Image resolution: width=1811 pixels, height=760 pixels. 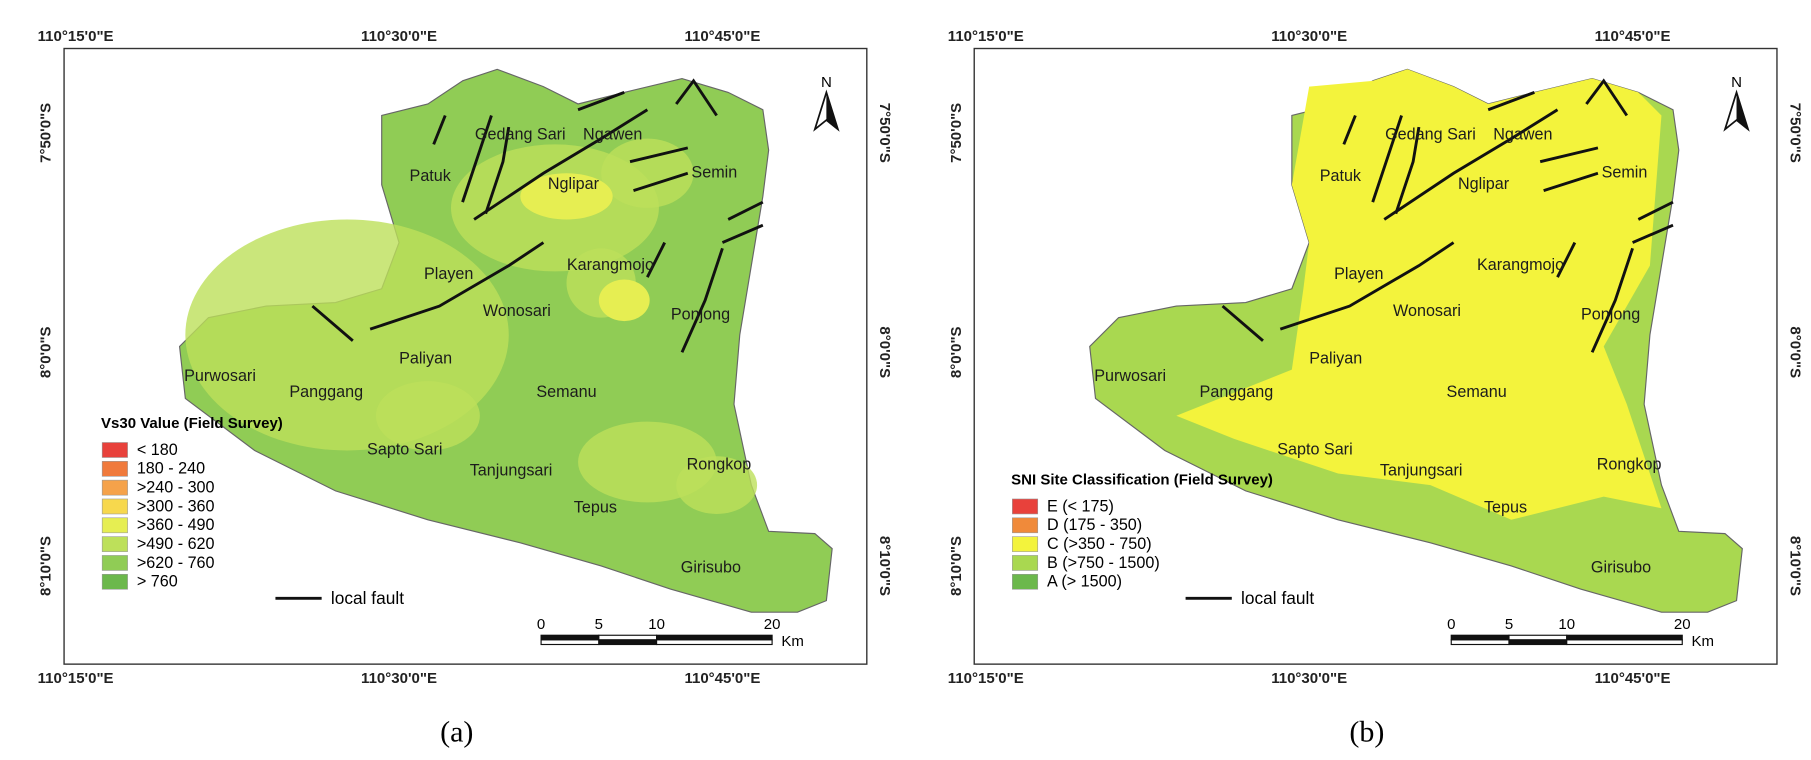 What do you see at coordinates (157, 450) in the screenshot?
I see `legend-label: < 180` at bounding box center [157, 450].